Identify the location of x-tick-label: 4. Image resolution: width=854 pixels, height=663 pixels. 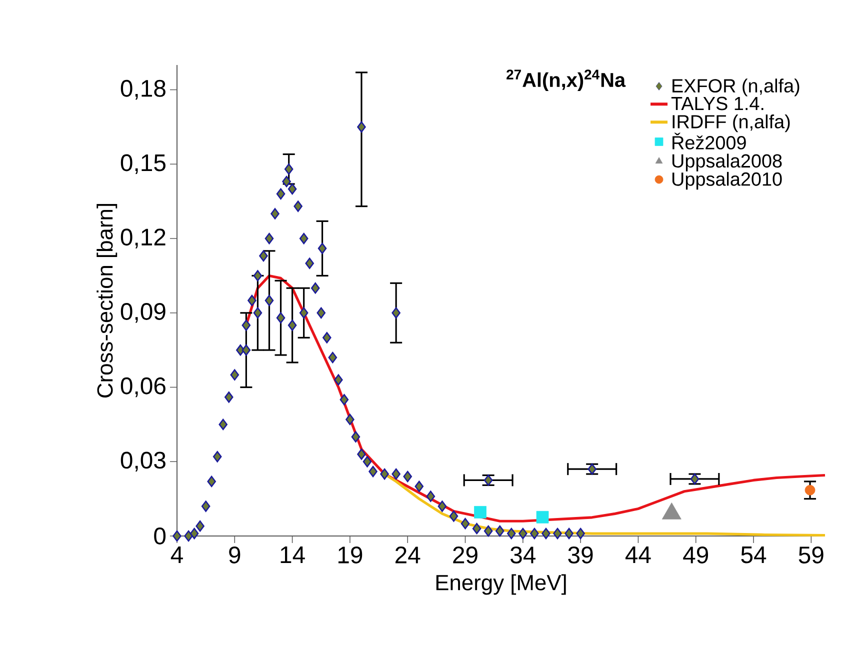
(176, 554).